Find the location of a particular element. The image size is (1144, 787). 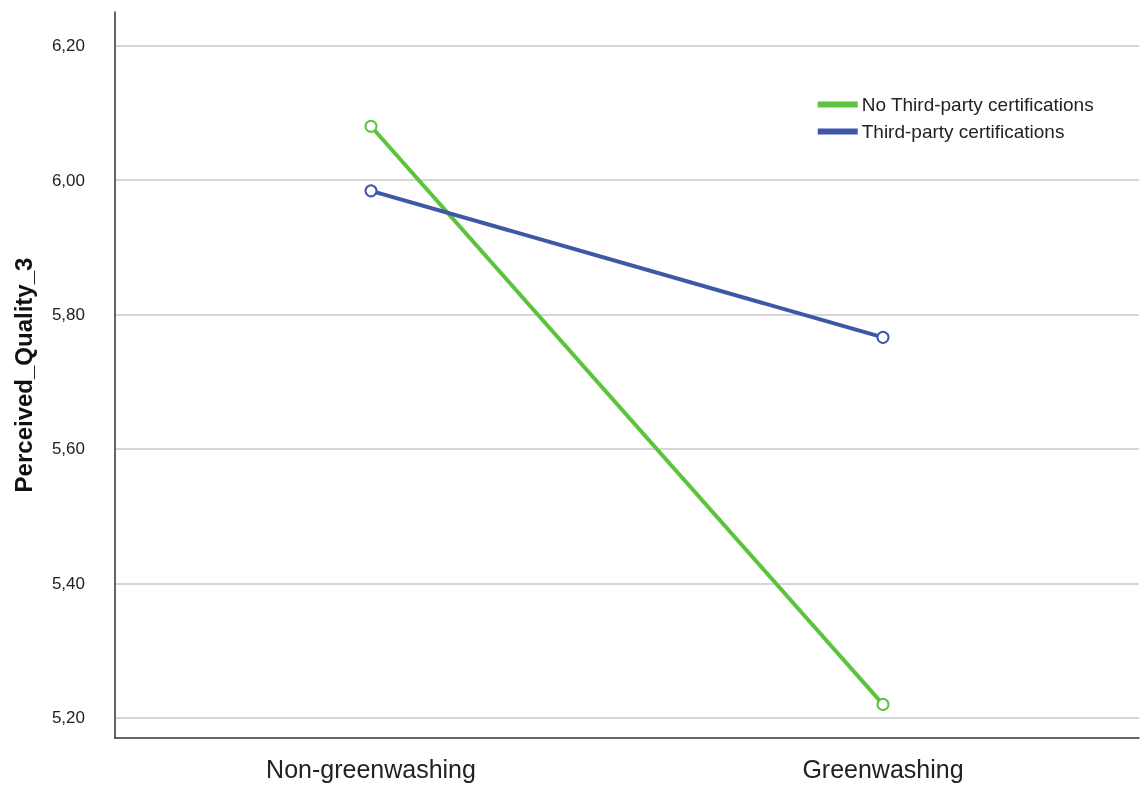

legend-label: Third-party certifications is located at coordinates (963, 131).